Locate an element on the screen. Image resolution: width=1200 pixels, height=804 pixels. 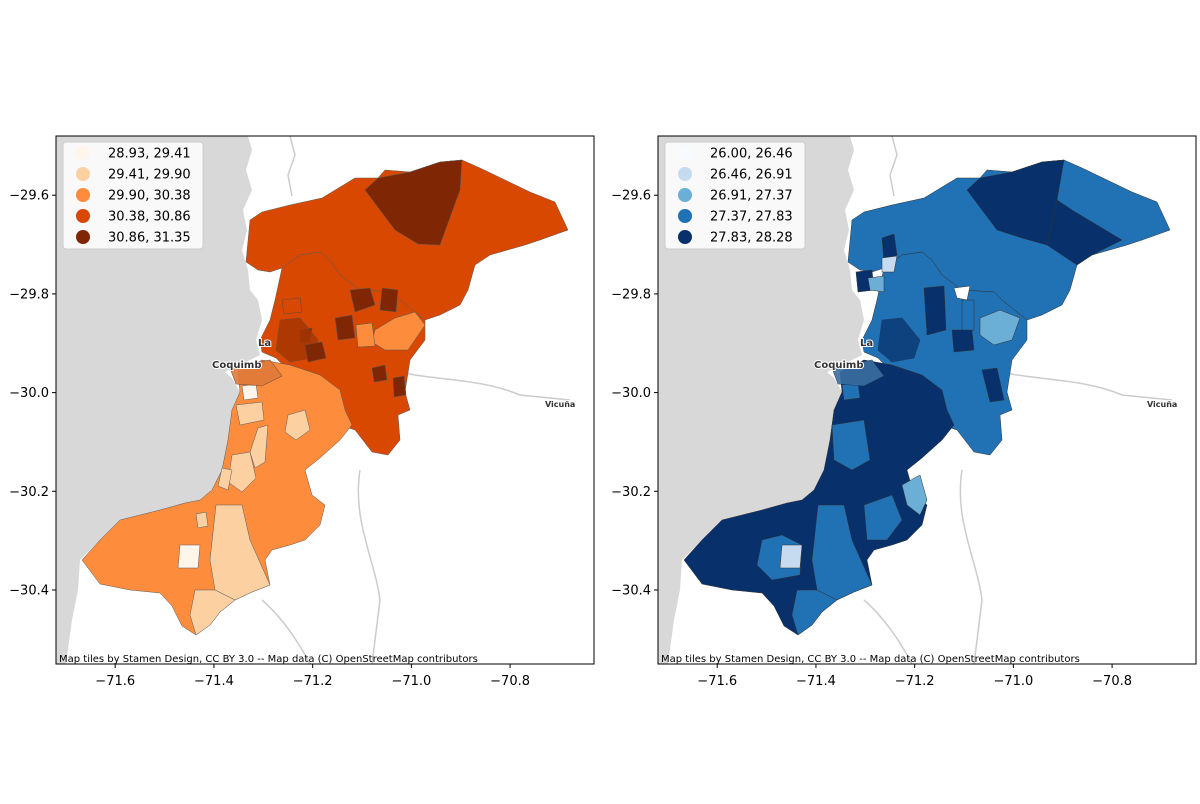
coastal-tracts-left is located at coordinates (278, 342).